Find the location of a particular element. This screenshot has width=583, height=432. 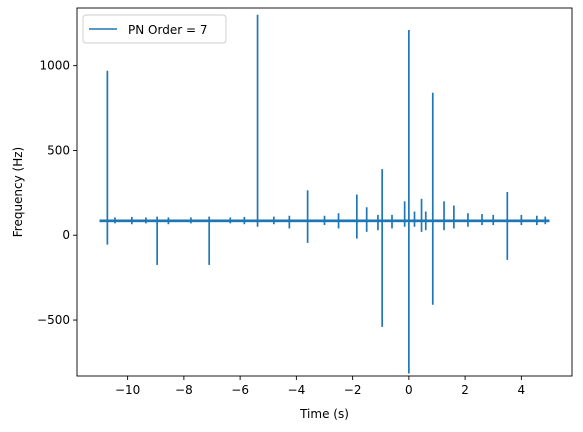

x-tick-label: 4 is located at coordinates (522, 390).